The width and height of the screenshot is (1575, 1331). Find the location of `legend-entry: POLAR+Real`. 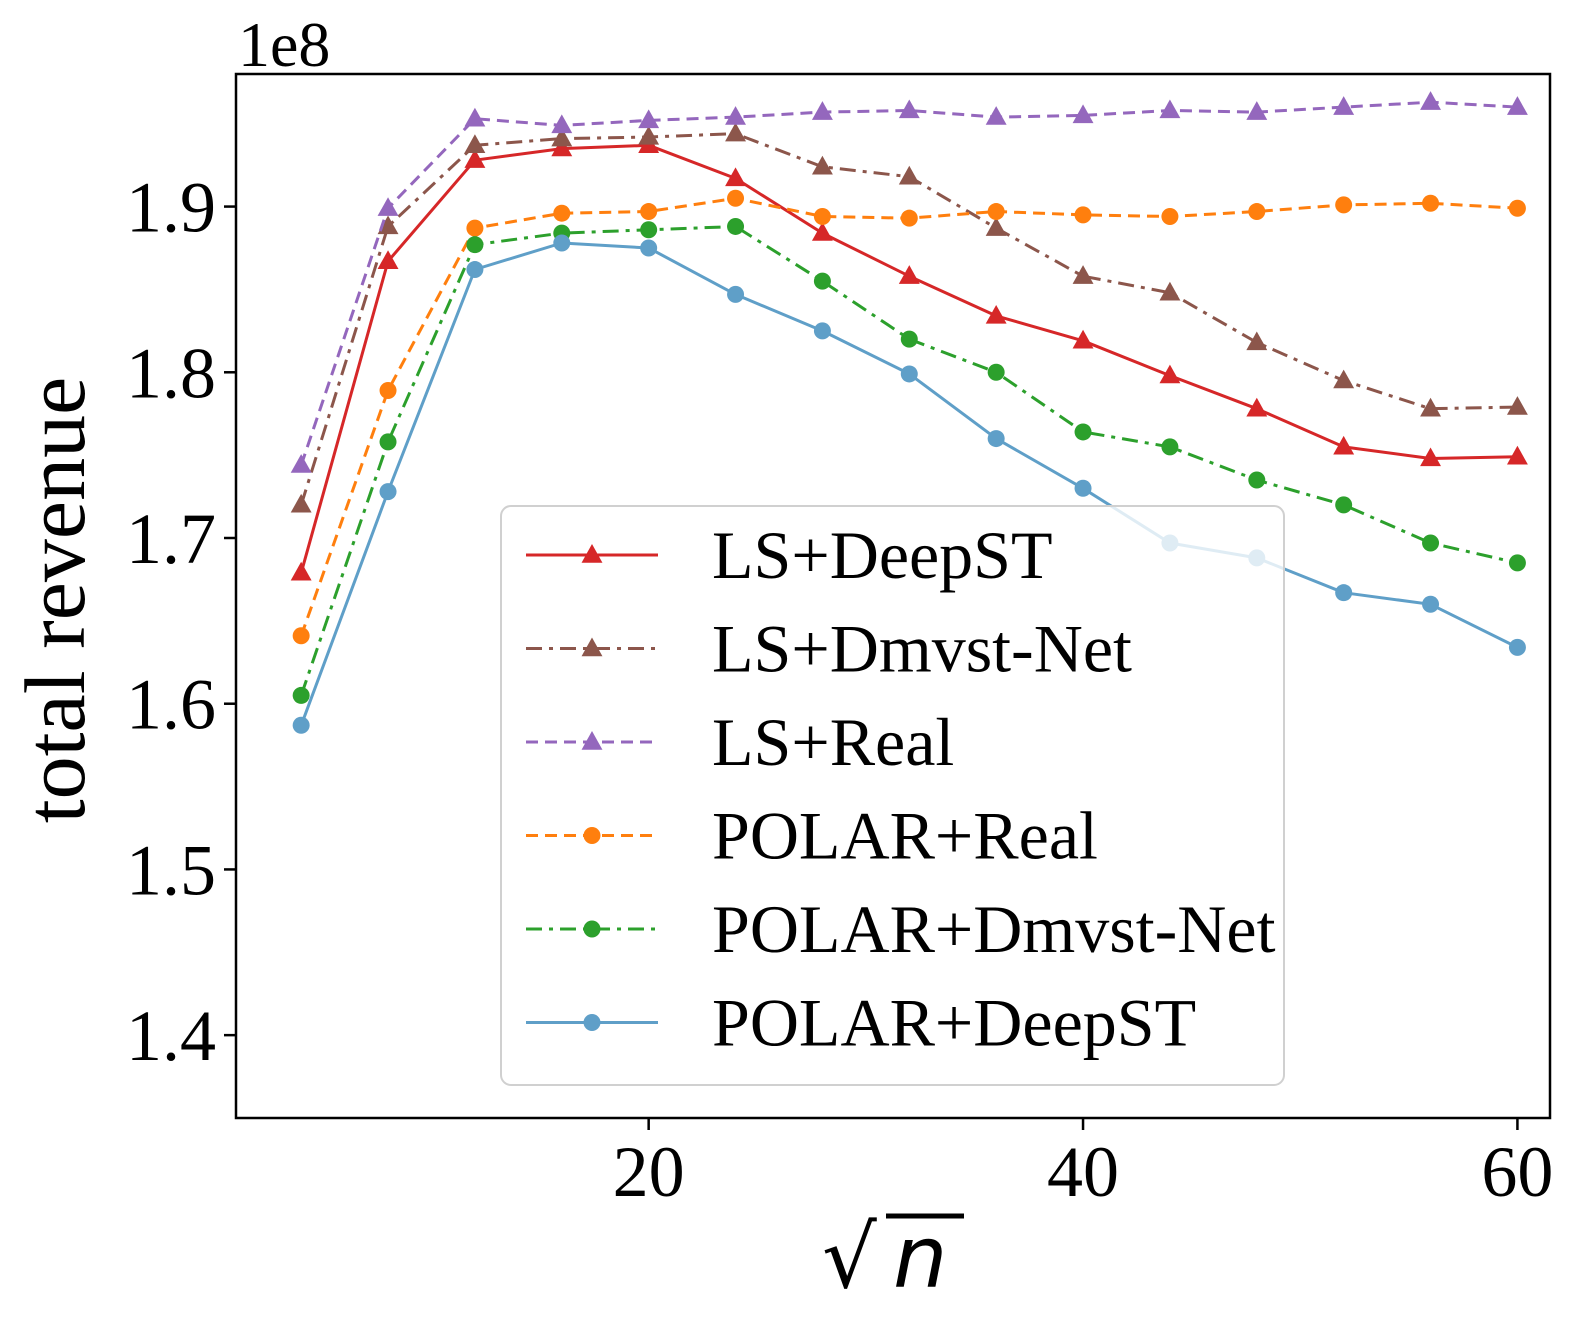

legend-entry: POLAR+Real is located at coordinates (812, 836).